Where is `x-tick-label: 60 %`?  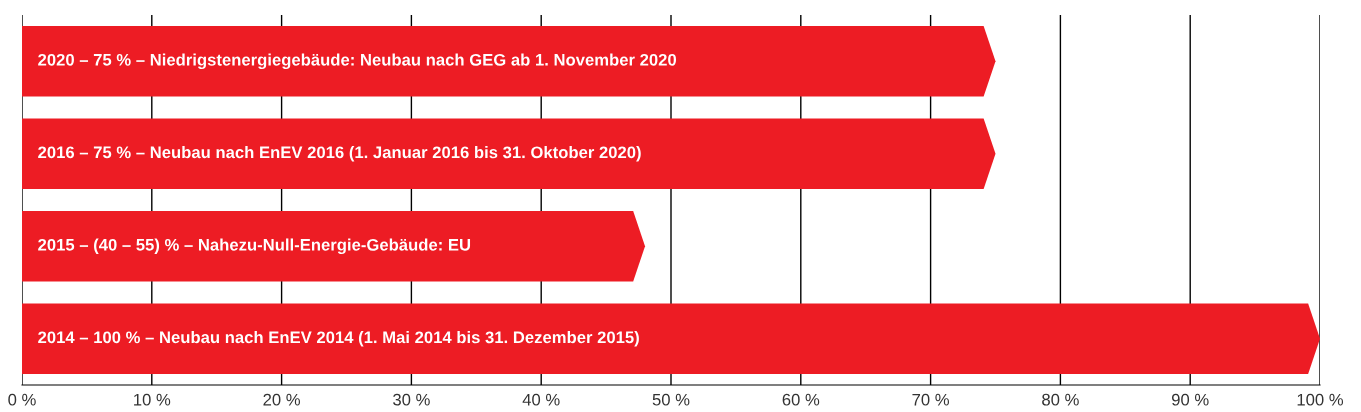 x-tick-label: 60 % is located at coordinates (801, 399).